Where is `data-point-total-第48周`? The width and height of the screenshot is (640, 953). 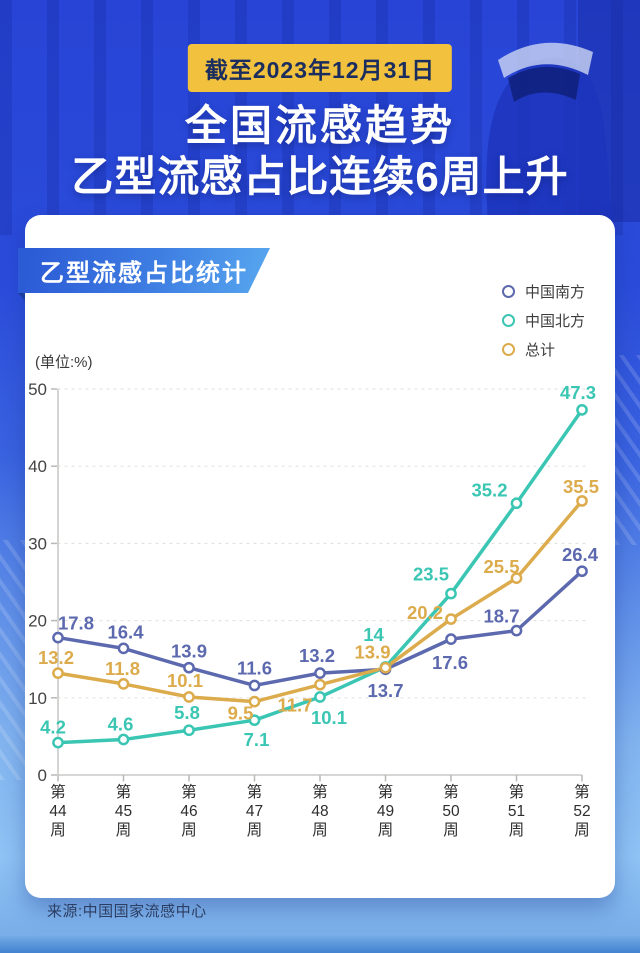
data-point-total-第48周 is located at coordinates (320, 684).